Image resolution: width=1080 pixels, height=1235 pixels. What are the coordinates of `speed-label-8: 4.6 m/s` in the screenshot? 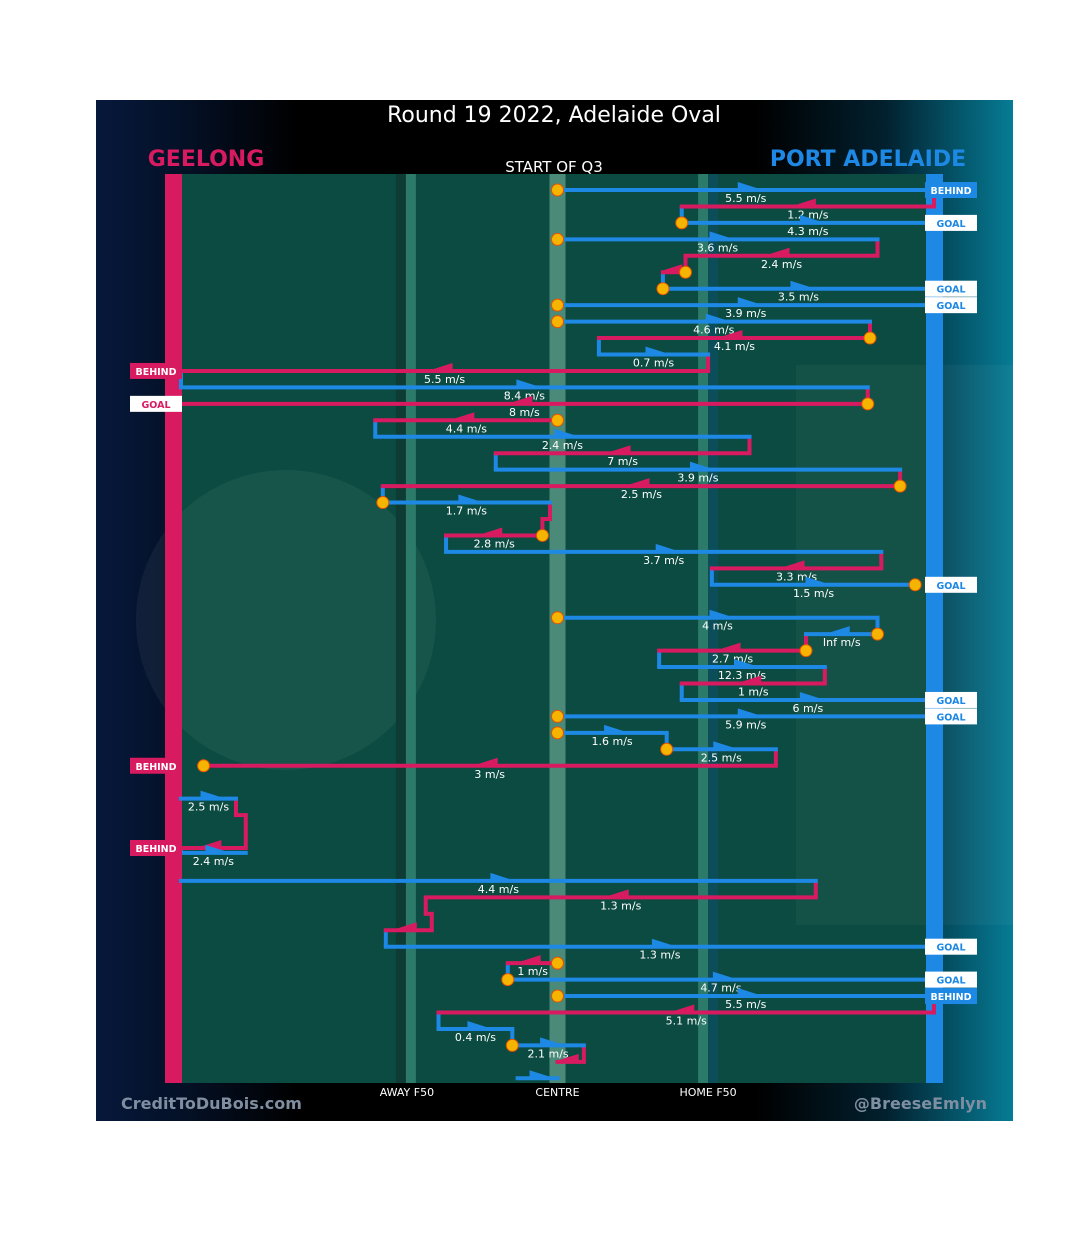 It's located at (713, 330).